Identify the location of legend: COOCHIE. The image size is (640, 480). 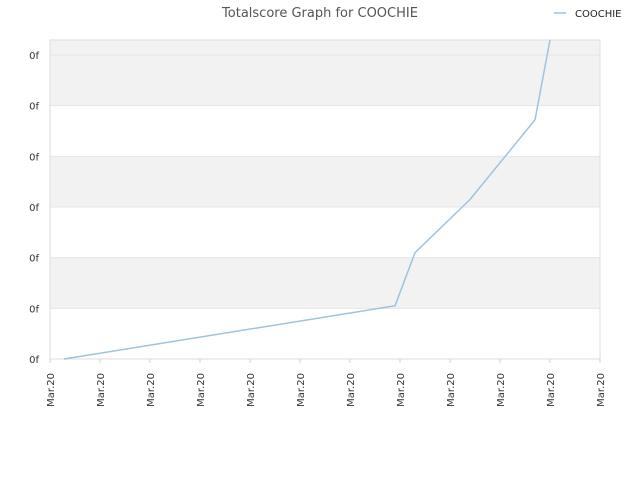
(588, 14).